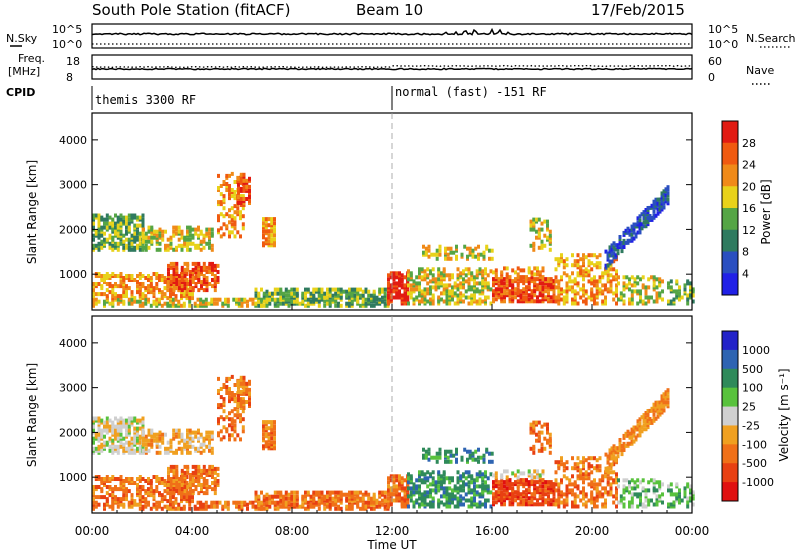 This screenshot has width=800, height=554. What do you see at coordinates (730, 208) in the screenshot?
I see `power-colorbar-frame` at bounding box center [730, 208].